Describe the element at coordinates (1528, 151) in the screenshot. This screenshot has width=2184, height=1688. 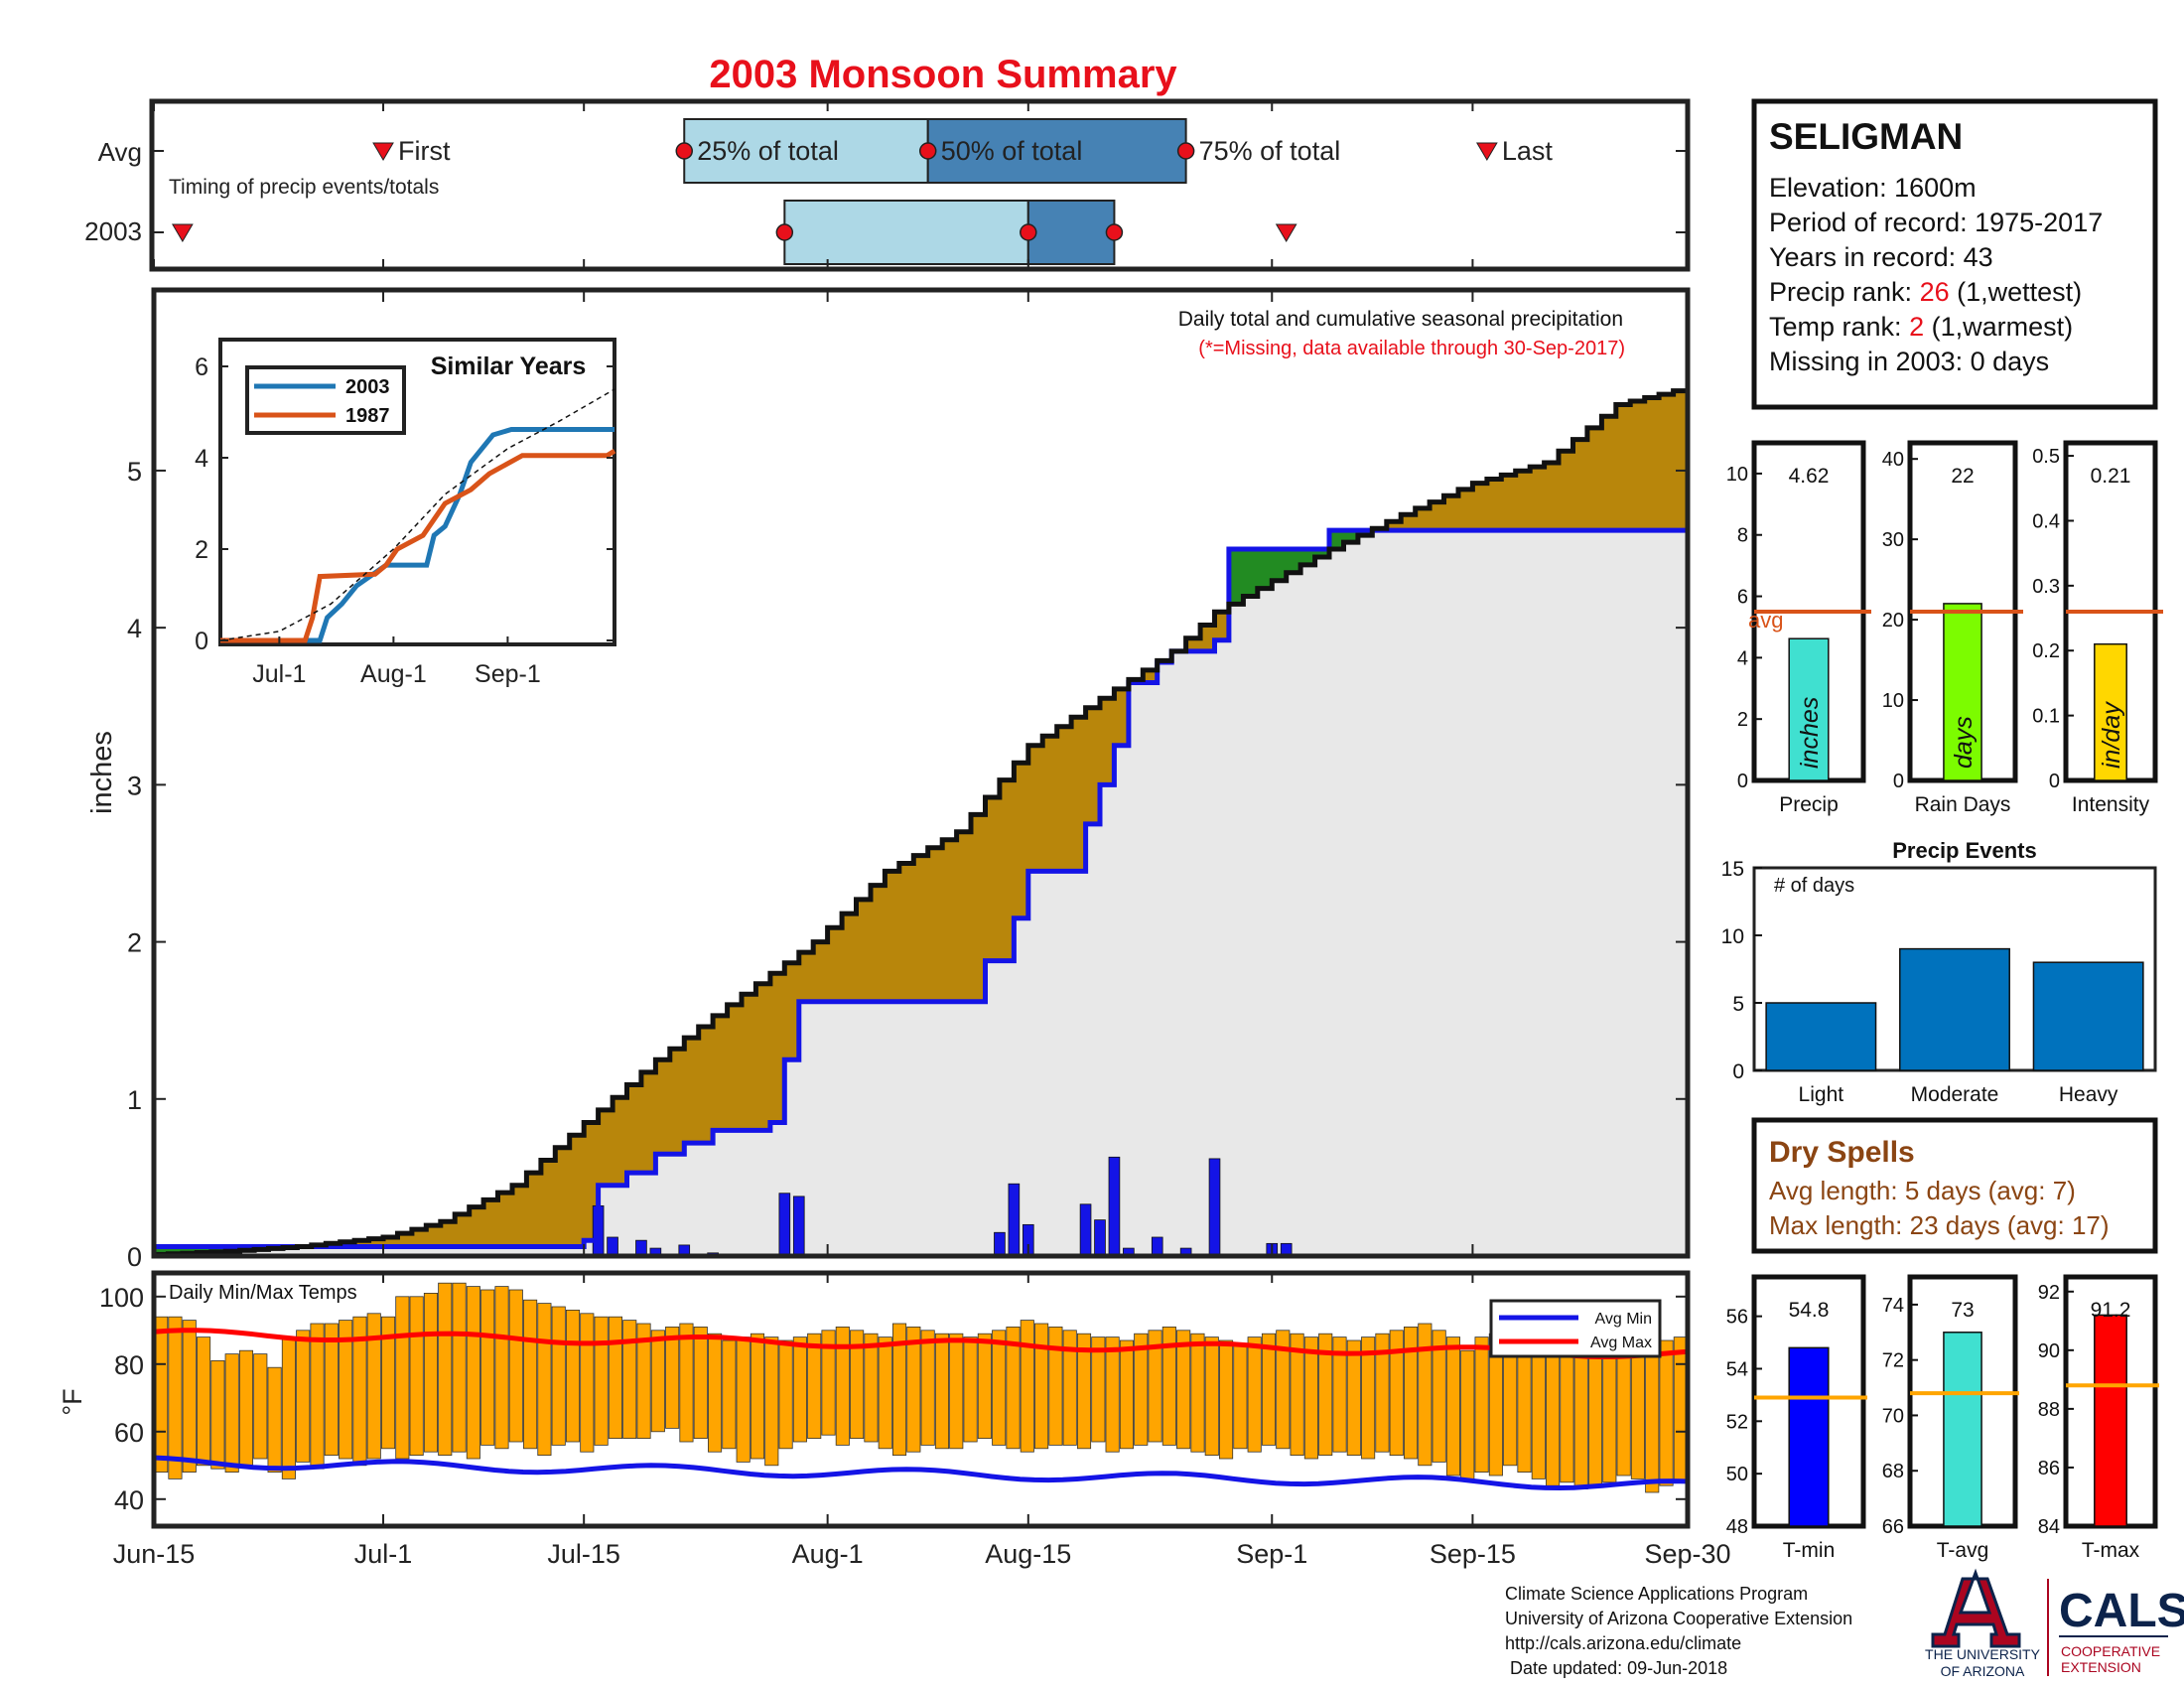
I see `timing-label-last: Last` at that location.